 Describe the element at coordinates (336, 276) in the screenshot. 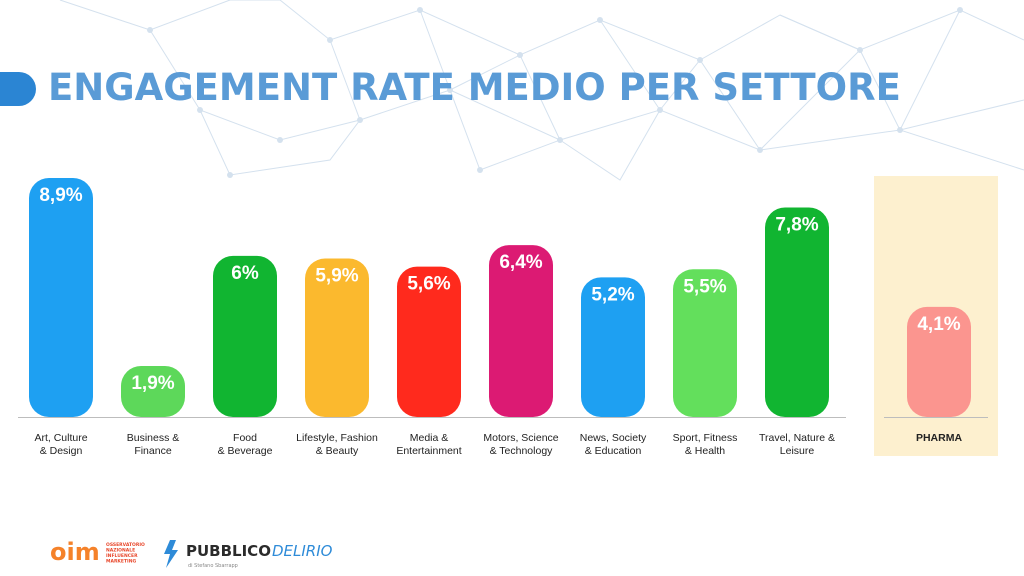

I see `data-label: 5,9%` at that location.